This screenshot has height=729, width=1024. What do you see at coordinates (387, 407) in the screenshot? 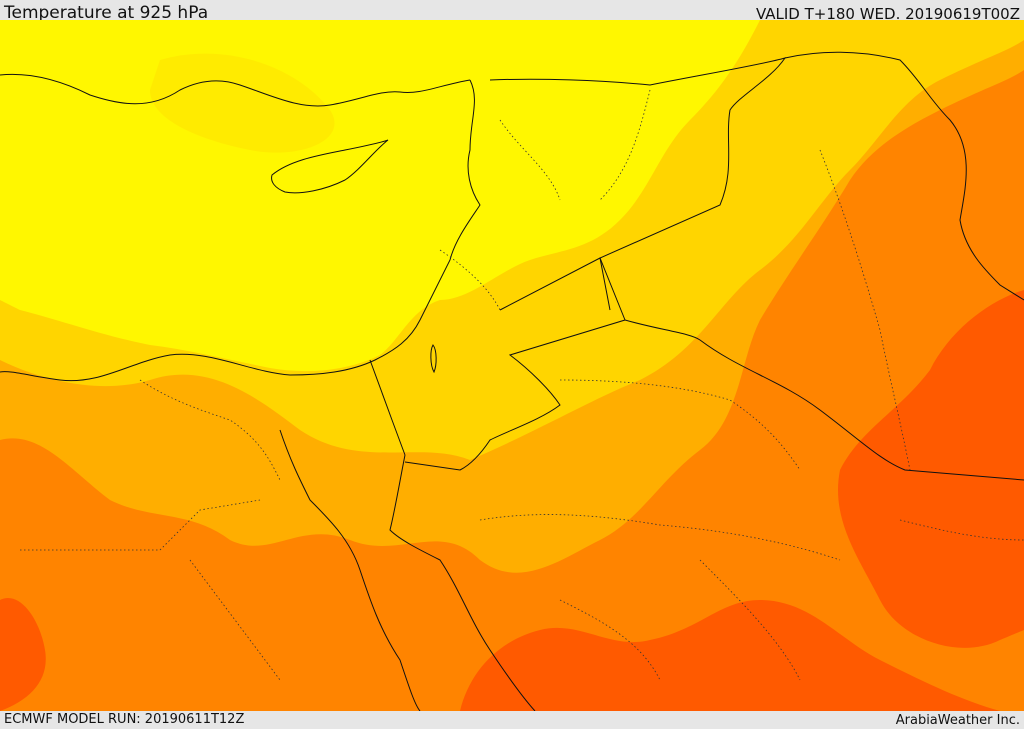
I see `border-egypt-israel` at bounding box center [387, 407].